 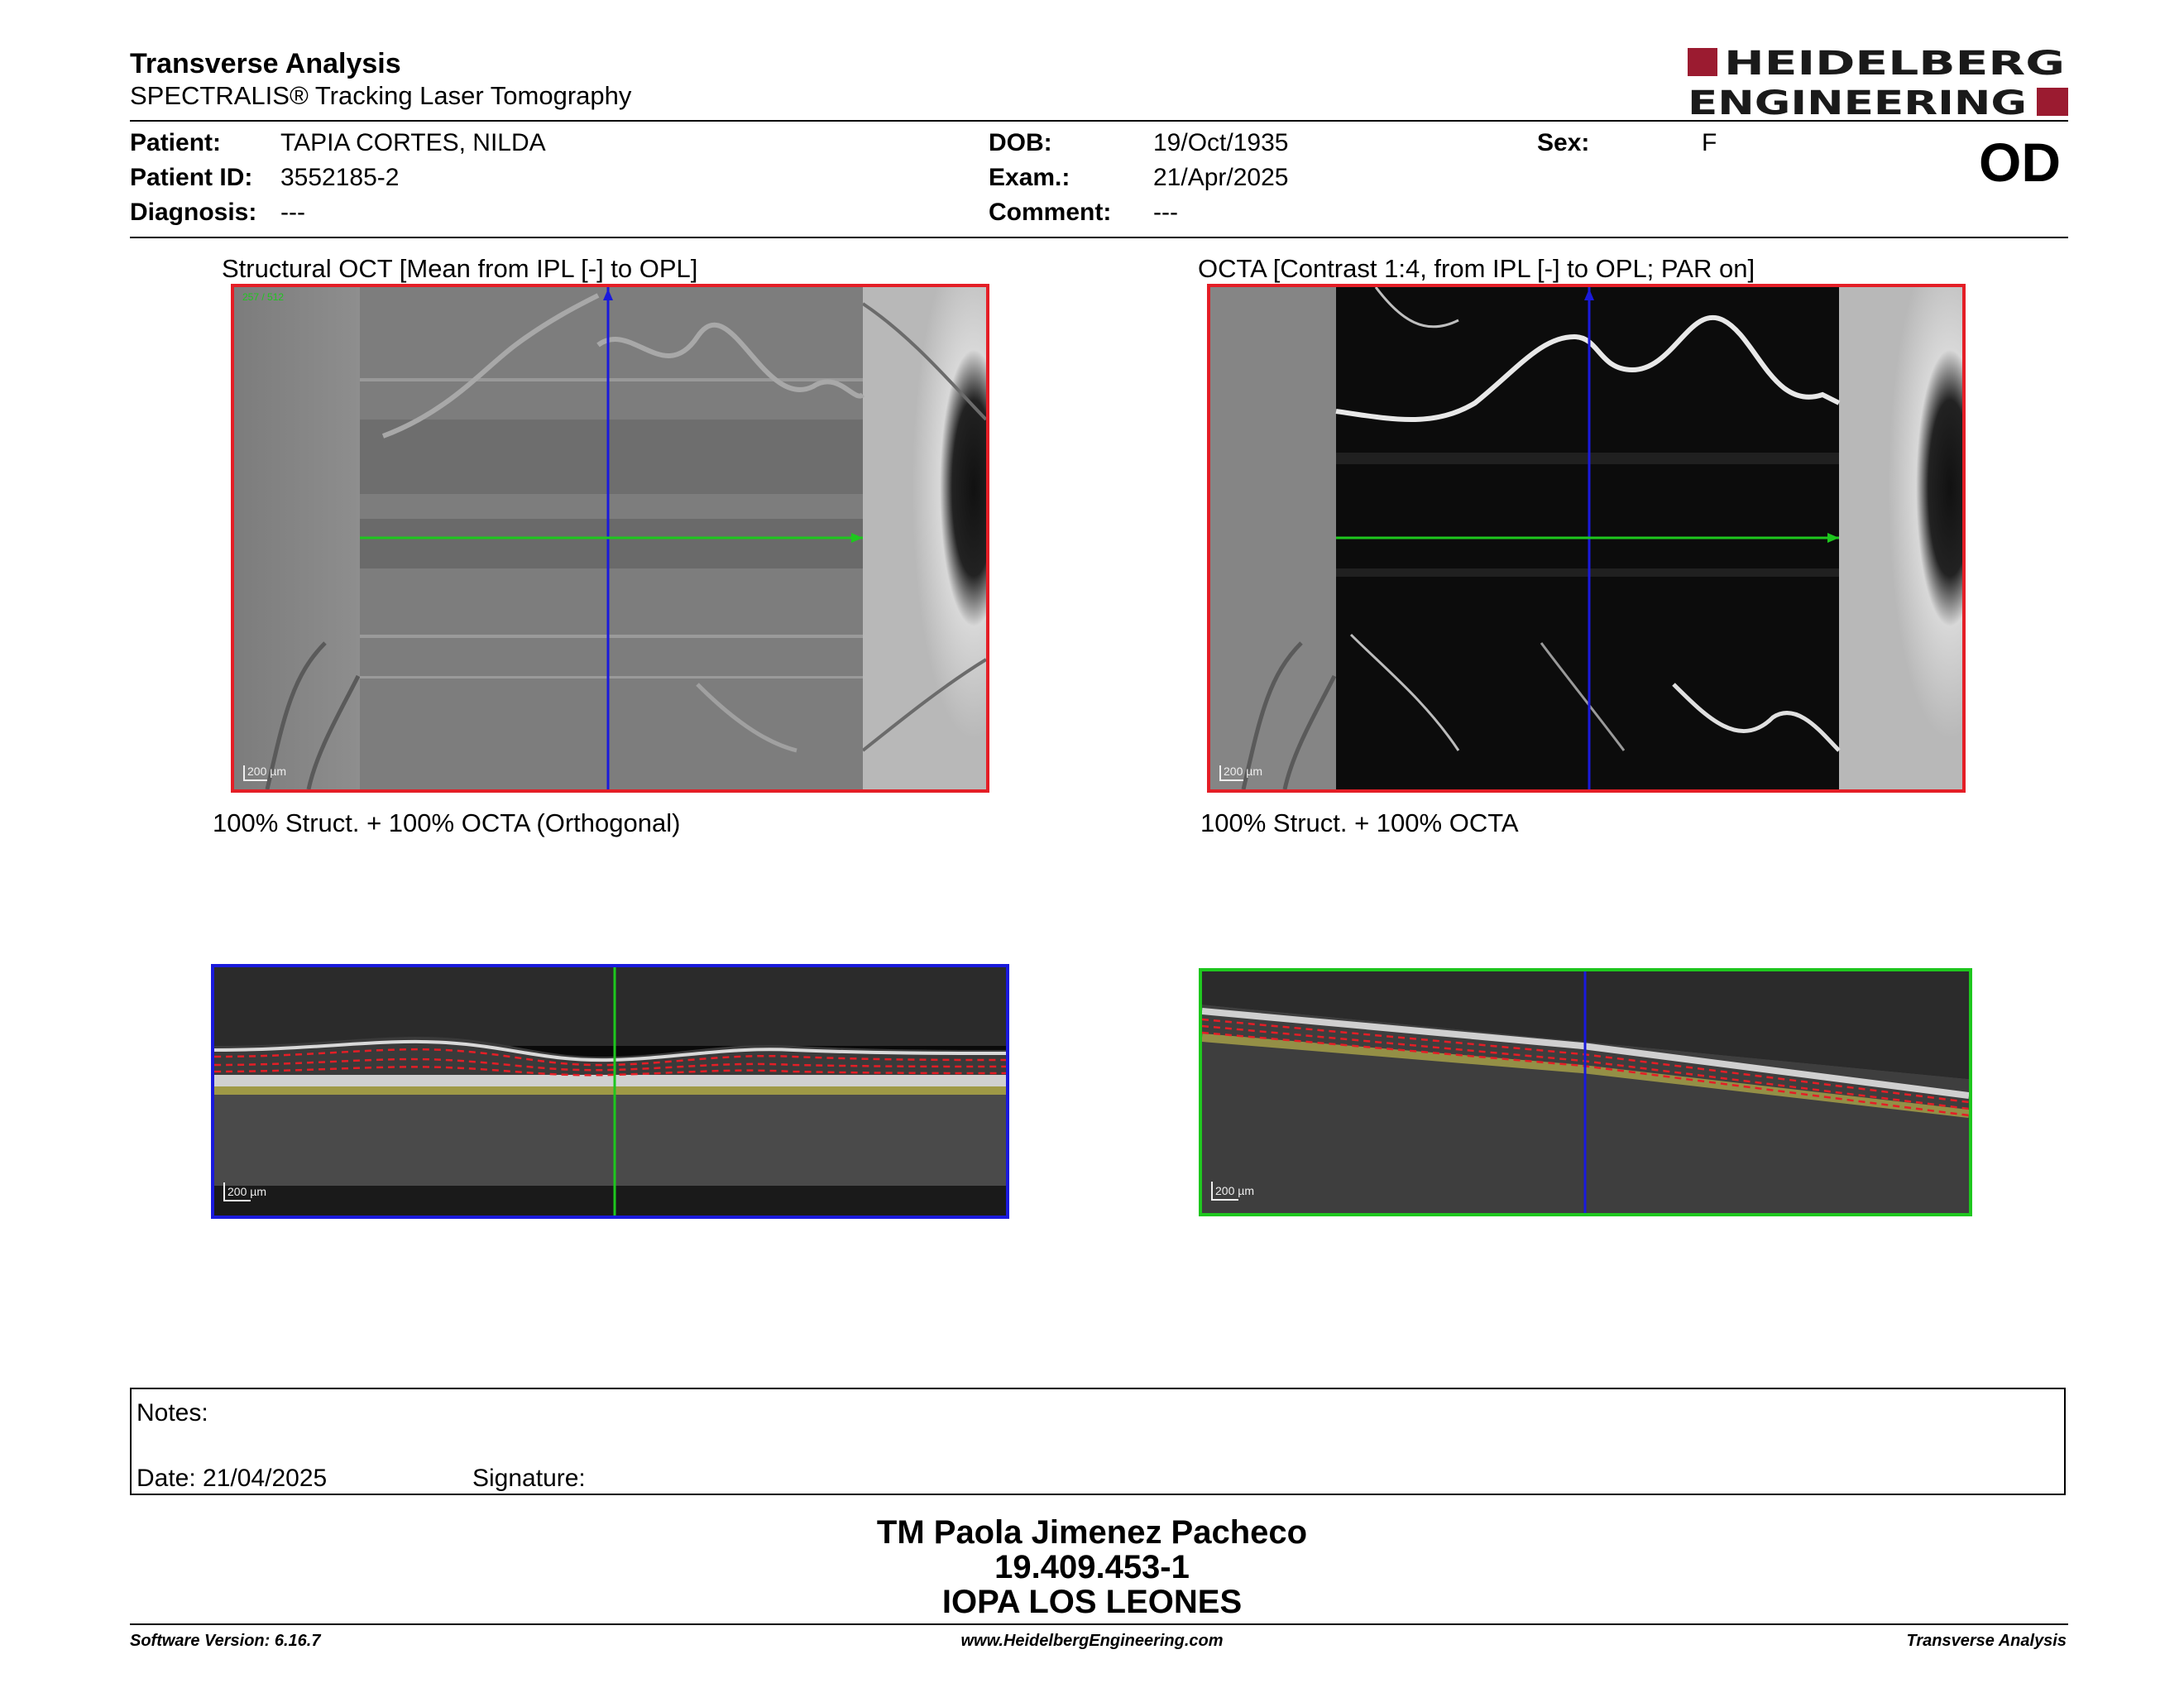 I want to click on device-subtitle: SPECTRALIS® Tracking Laser Tomography, so click(x=381, y=95).